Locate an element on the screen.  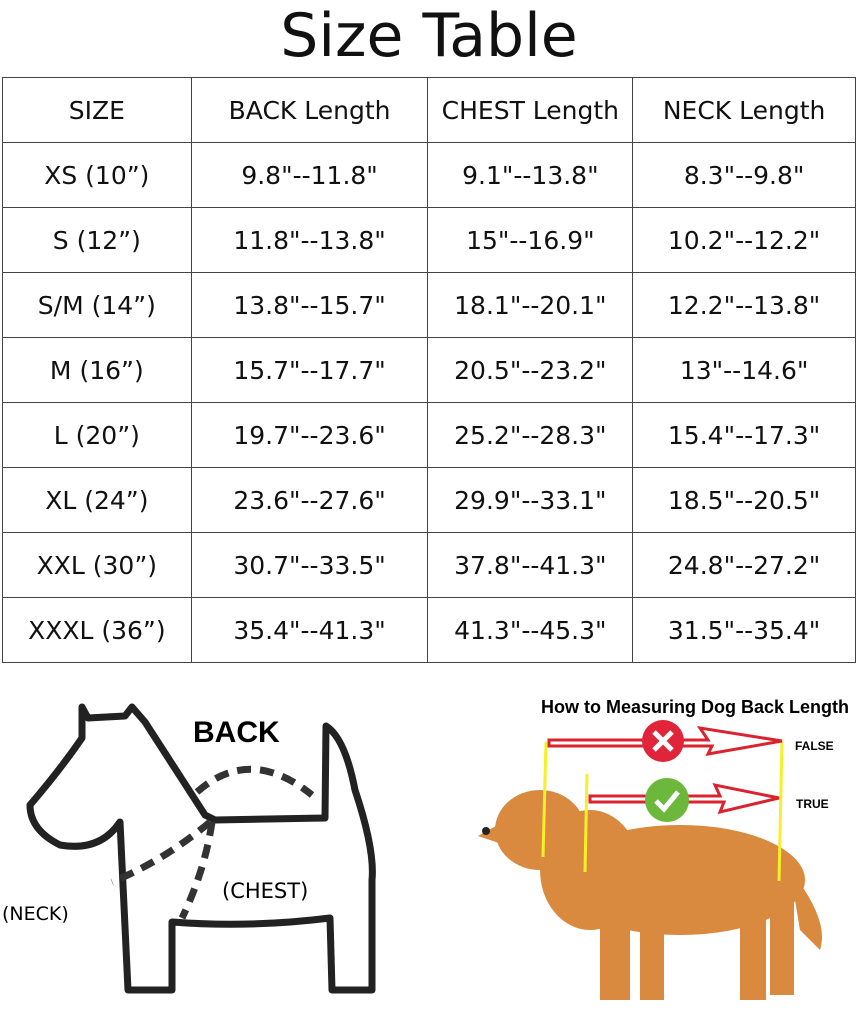
table-cell: 12.2"--13.8" is located at coordinates (744, 305).